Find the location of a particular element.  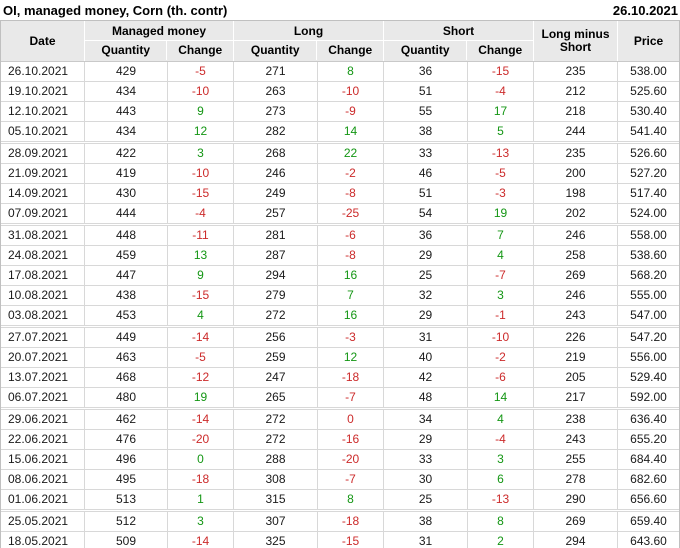

cell-managed-money-change: 0 is located at coordinates (201, 459).